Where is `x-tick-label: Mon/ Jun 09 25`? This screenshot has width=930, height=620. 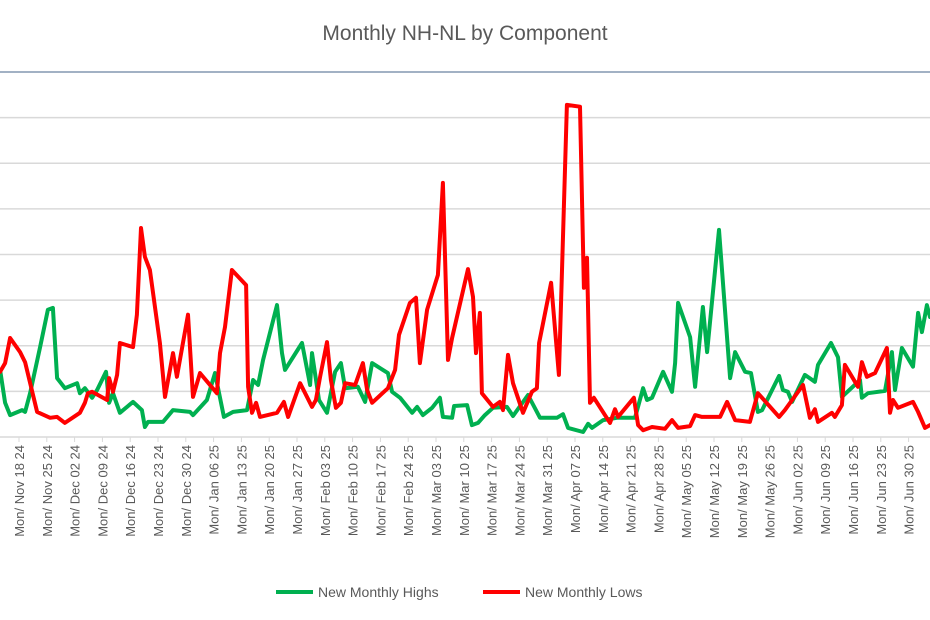 x-tick-label: Mon/ Jun 09 25 is located at coordinates (825, 490).